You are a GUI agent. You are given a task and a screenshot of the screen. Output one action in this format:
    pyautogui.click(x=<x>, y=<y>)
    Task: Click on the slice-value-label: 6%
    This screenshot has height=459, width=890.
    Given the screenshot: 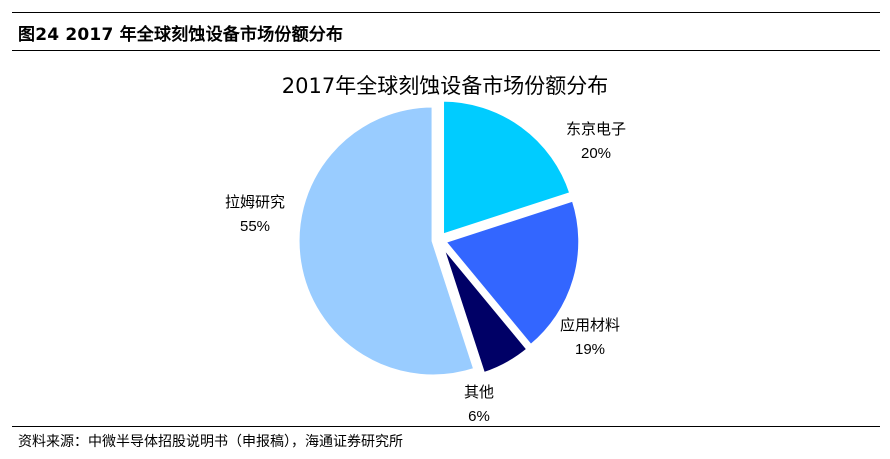 What is the action you would take?
    pyautogui.click(x=479, y=415)
    